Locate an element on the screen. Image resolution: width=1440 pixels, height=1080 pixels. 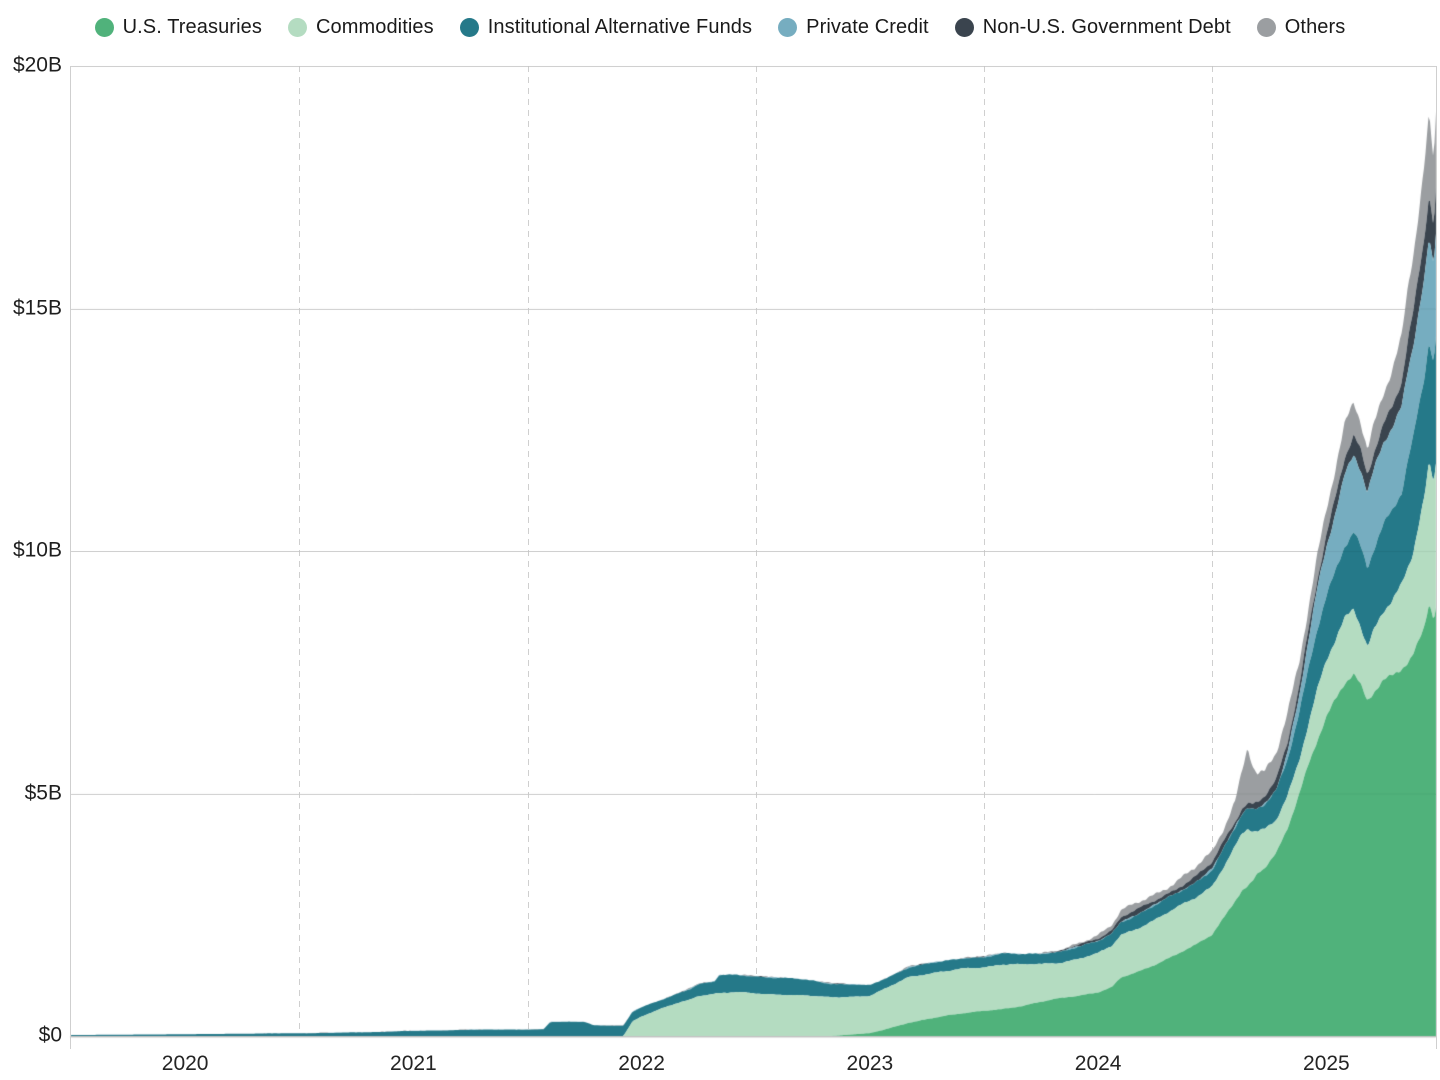
x-axis-tick-label: 2023 is located at coordinates (870, 1063).